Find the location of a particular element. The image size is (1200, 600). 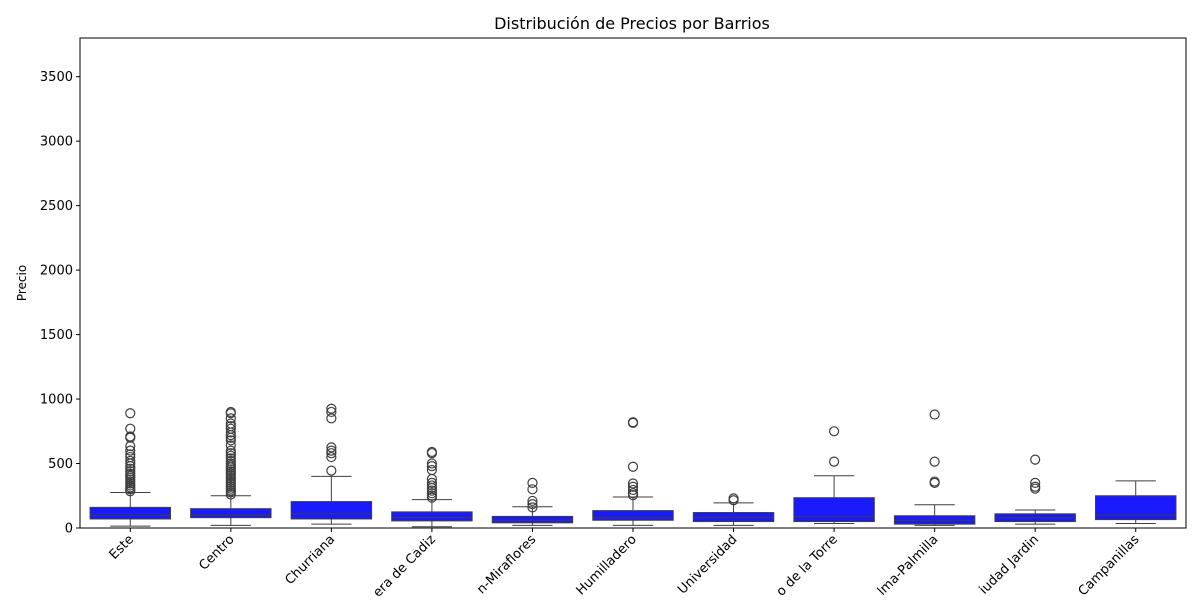

chart-title: Distribución de Precios por Barrios is located at coordinates (632, 23).